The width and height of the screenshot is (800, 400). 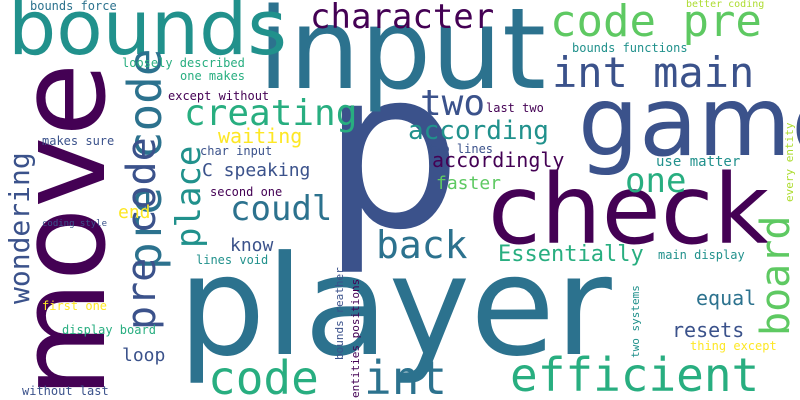 I want to click on word-last-two: last two, so click(x=515, y=108).